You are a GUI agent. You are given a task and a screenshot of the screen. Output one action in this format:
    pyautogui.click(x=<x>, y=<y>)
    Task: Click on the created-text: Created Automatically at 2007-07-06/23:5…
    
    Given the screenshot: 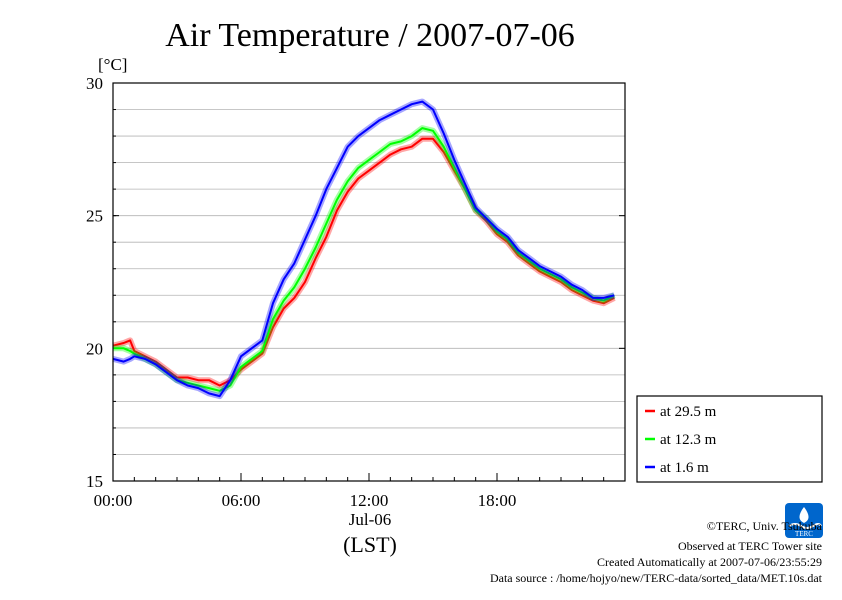 What is the action you would take?
    pyautogui.click(x=709, y=562)
    